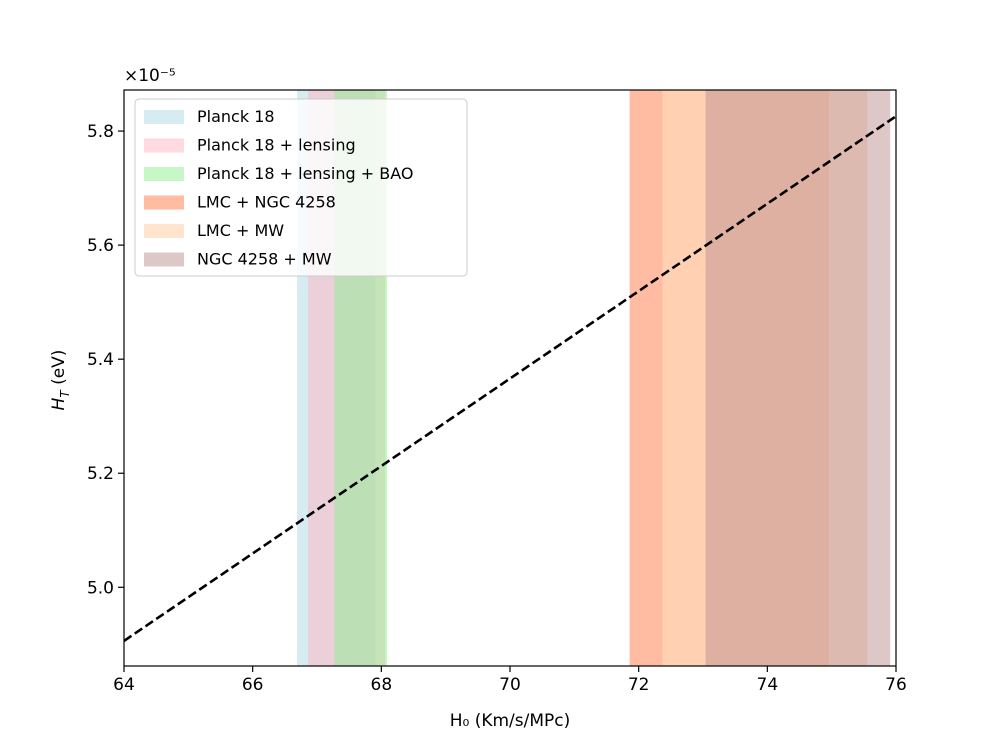 The width and height of the screenshot is (996, 747). What do you see at coordinates (240, 230) in the screenshot?
I see `legend-label: LMC + MW` at bounding box center [240, 230].